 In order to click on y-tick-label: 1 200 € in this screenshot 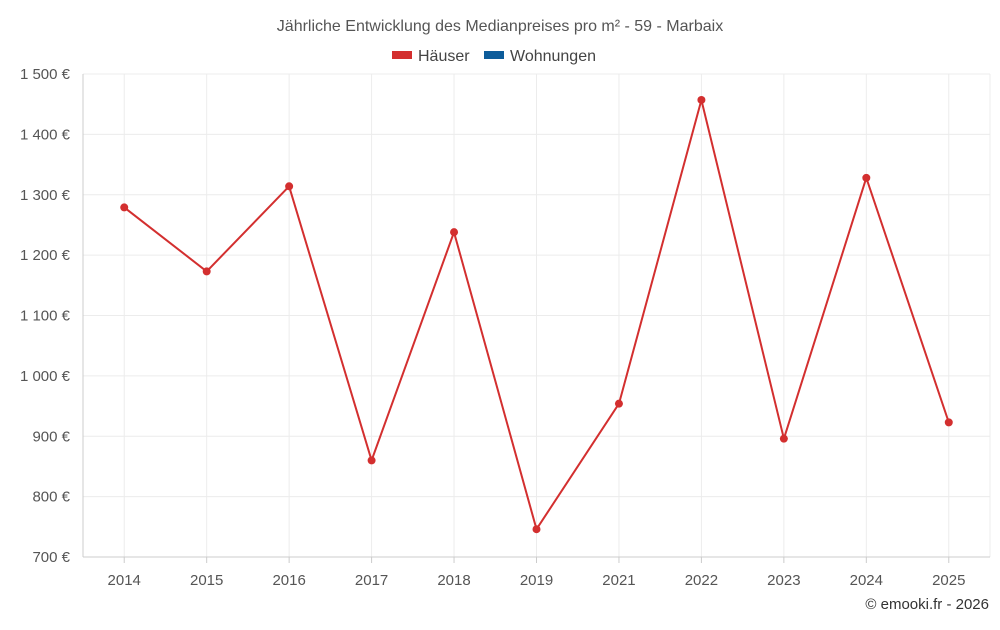, I will do `click(45, 255)`.